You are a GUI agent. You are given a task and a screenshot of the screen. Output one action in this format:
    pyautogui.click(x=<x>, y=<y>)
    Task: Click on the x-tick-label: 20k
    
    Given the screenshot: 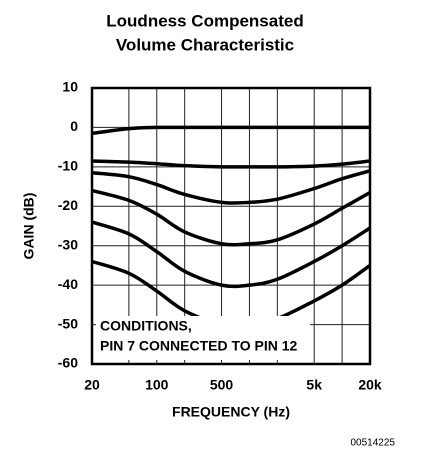 What is the action you would take?
    pyautogui.click(x=370, y=385)
    